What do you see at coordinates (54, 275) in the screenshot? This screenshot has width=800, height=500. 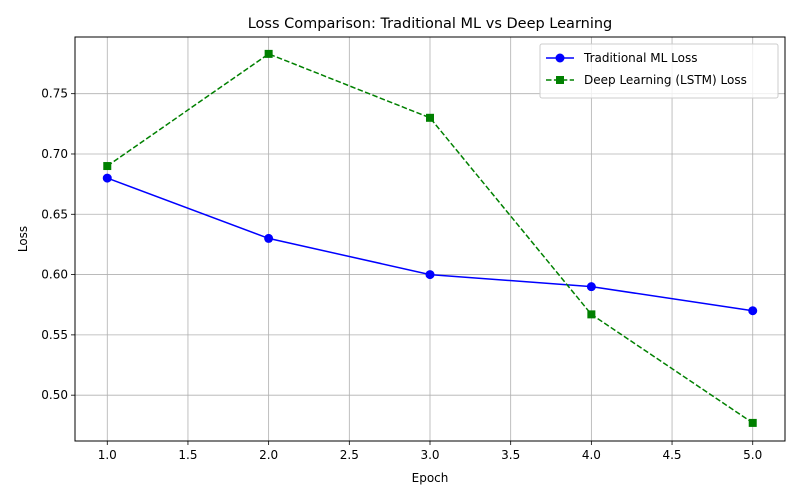 I see `y-tick-label: 0.60` at bounding box center [54, 275].